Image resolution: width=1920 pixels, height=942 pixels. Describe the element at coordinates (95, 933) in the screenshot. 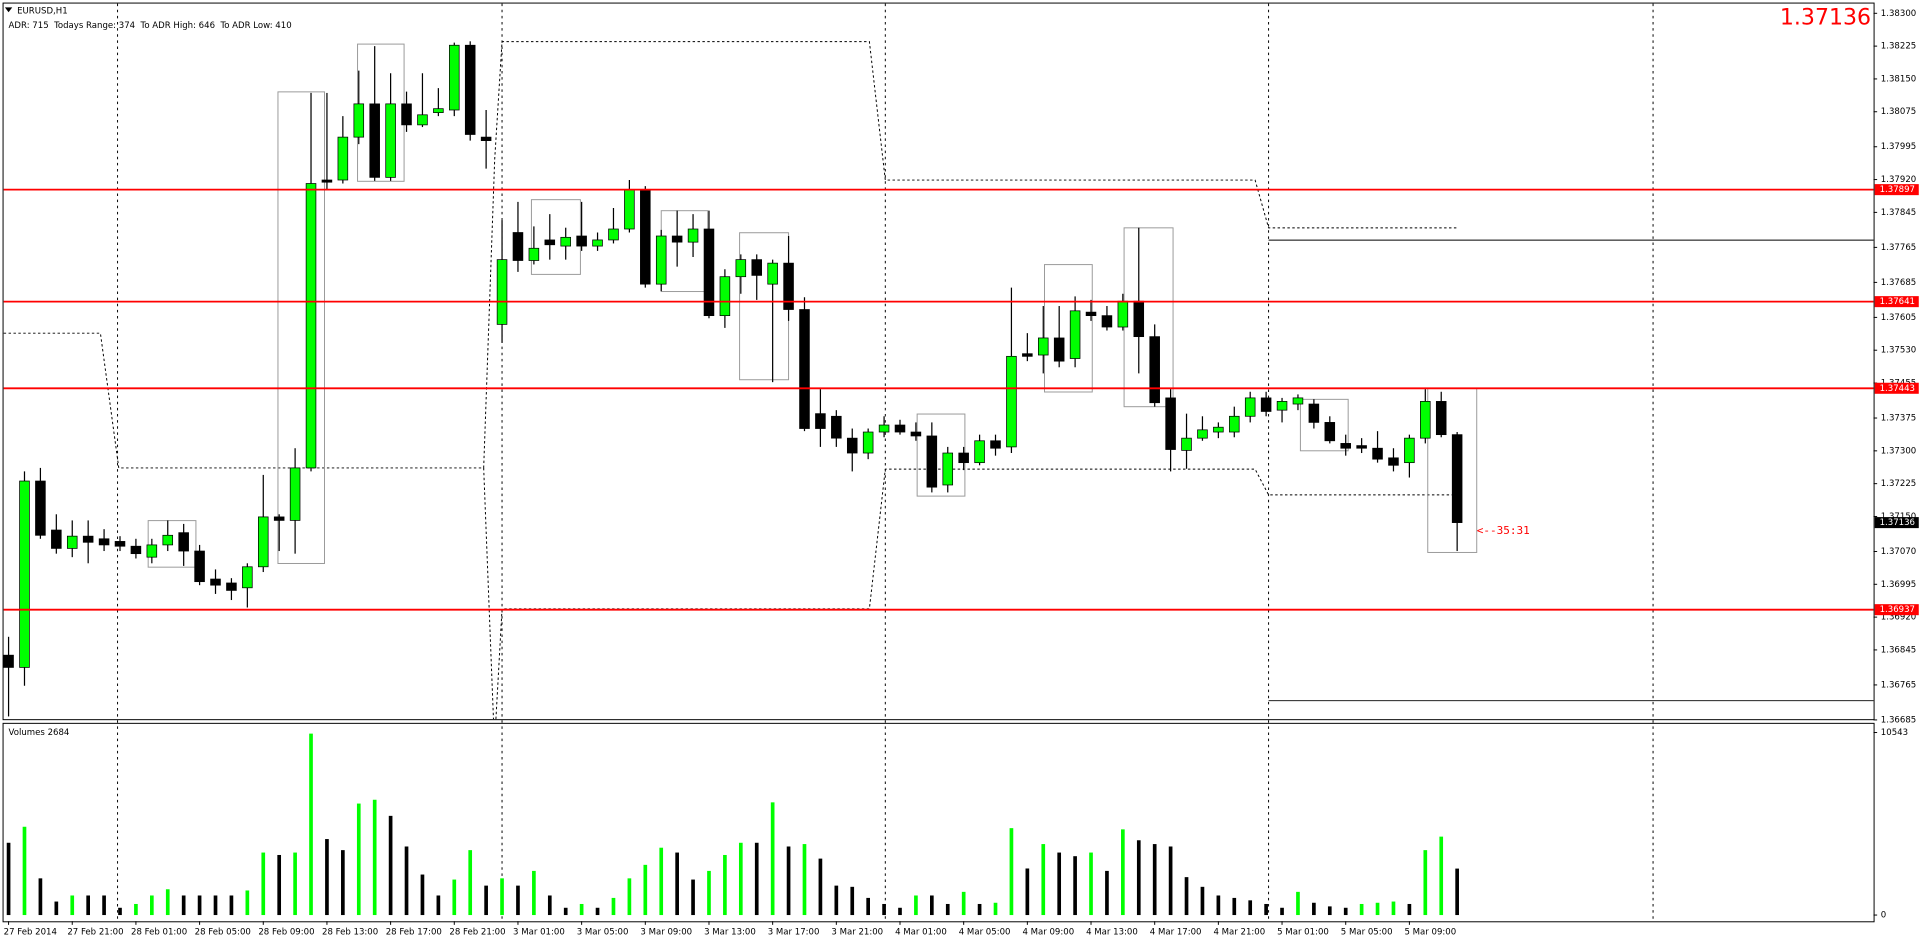

I see `x-tick-label: 27 Feb 21:00` at that location.